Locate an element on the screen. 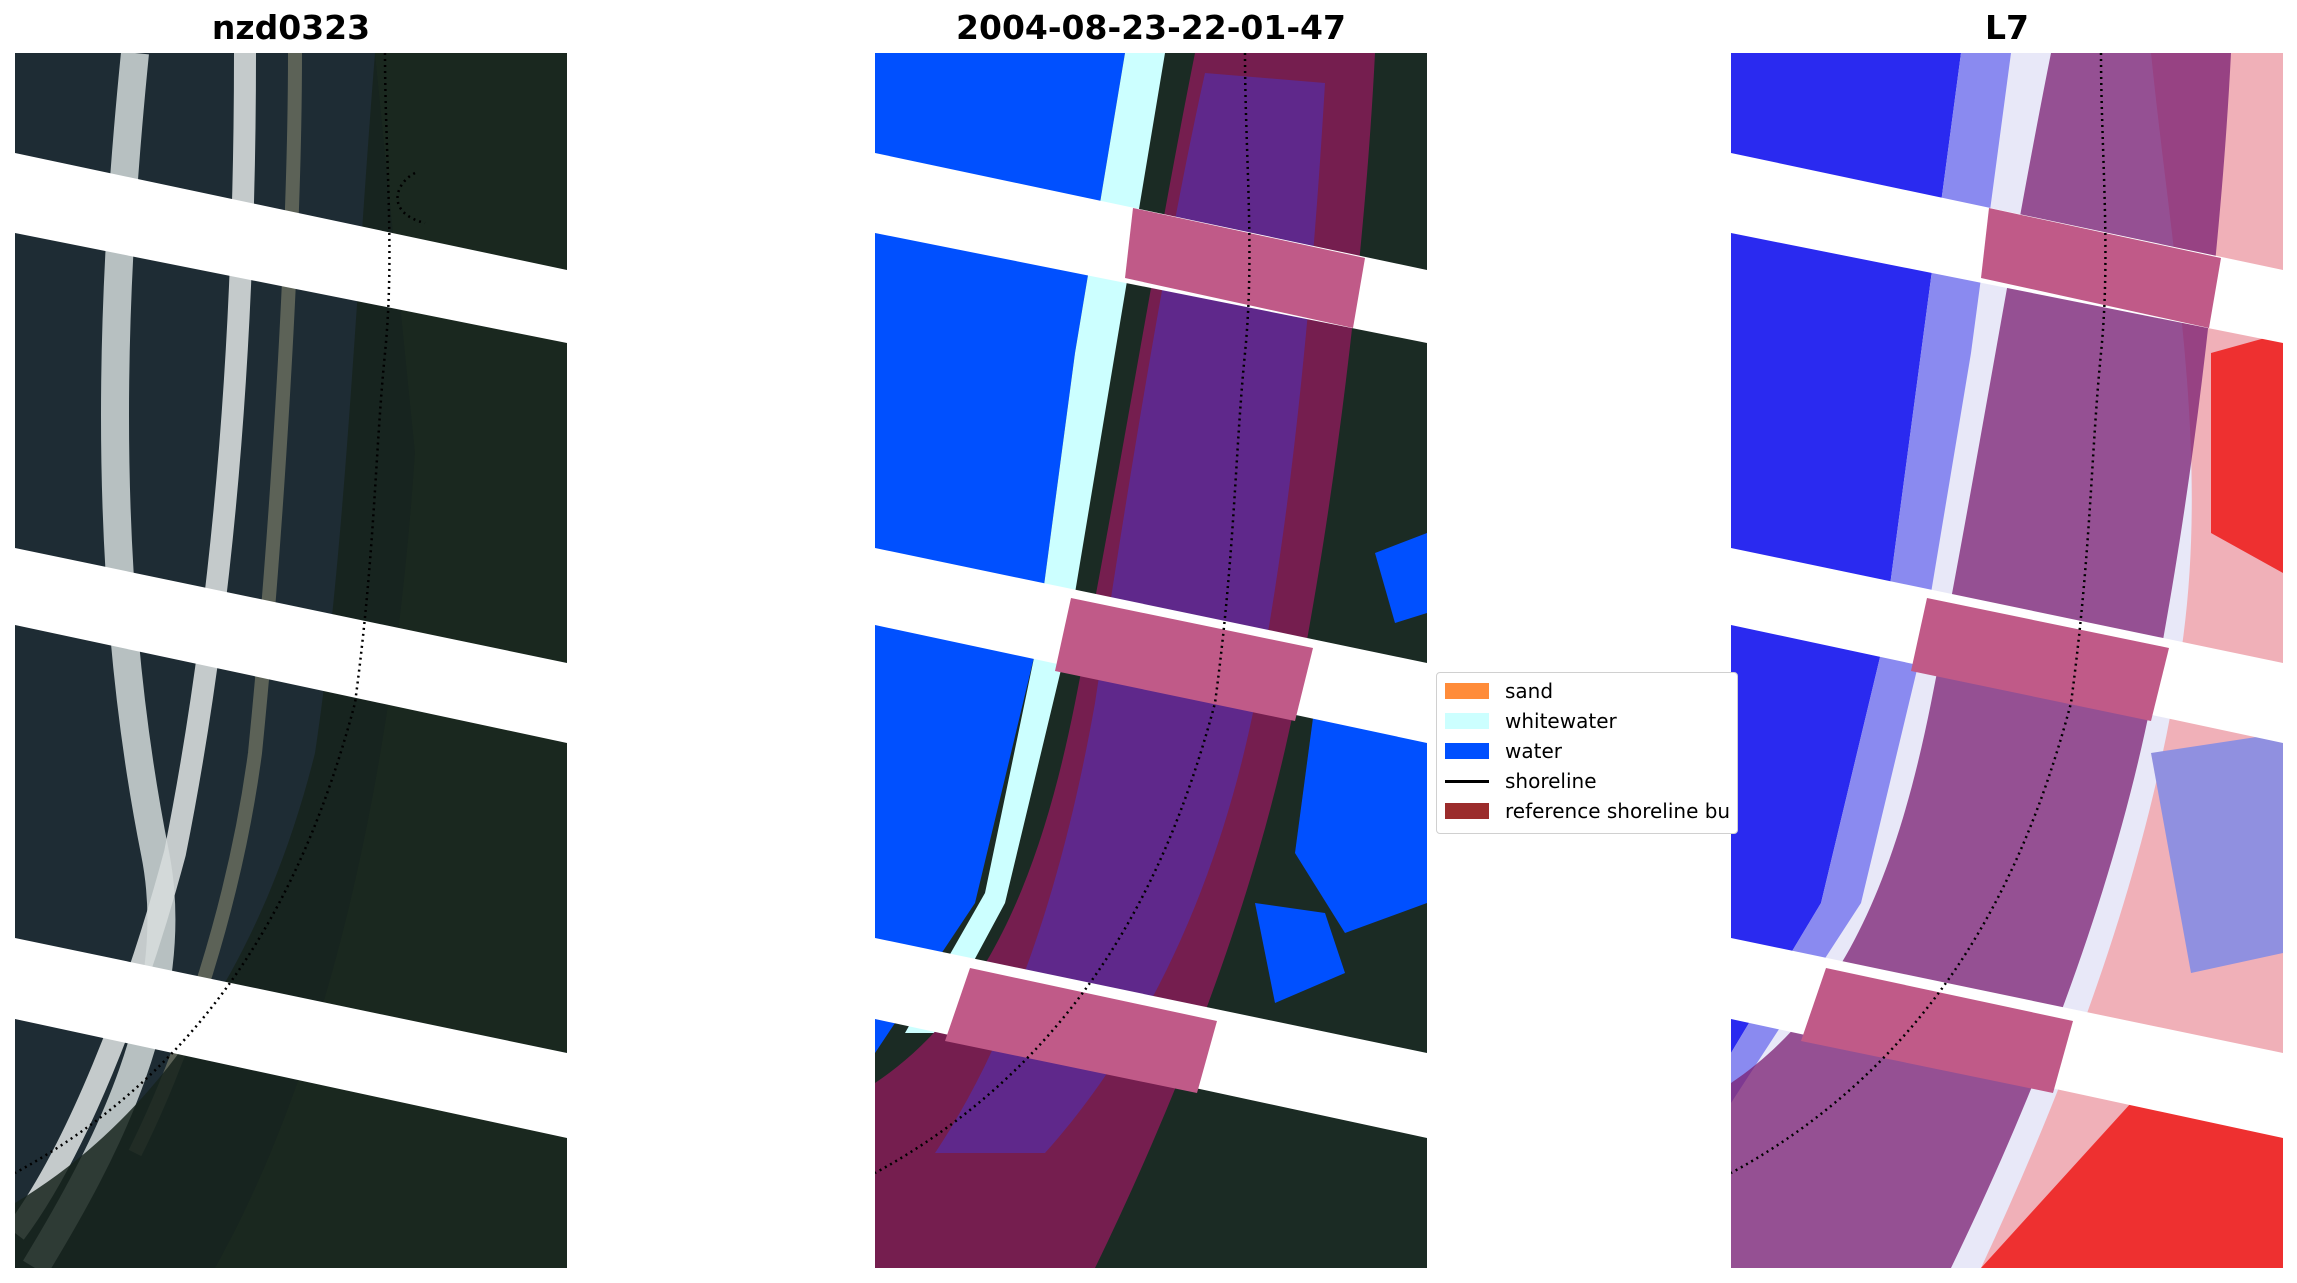  panel-title-classified: 2004-08-23-22-01-47 is located at coordinates (1151, 27).